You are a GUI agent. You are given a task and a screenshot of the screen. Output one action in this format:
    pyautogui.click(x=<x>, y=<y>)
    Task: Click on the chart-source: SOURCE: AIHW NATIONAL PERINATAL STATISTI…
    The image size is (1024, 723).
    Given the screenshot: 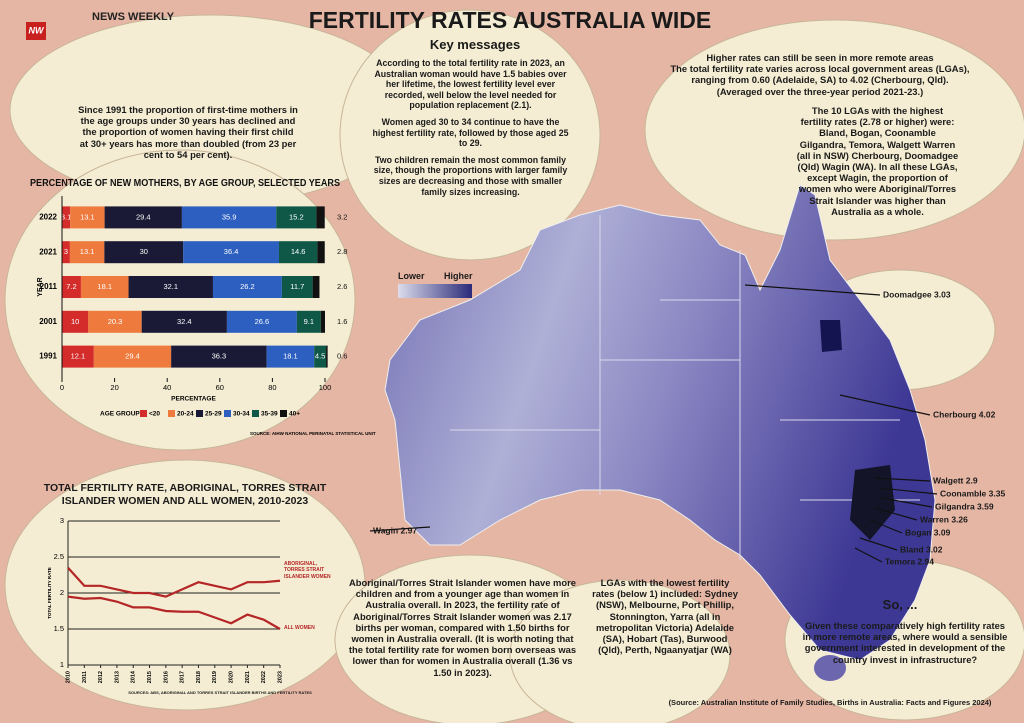 What is the action you would take?
    pyautogui.click(x=313, y=433)
    